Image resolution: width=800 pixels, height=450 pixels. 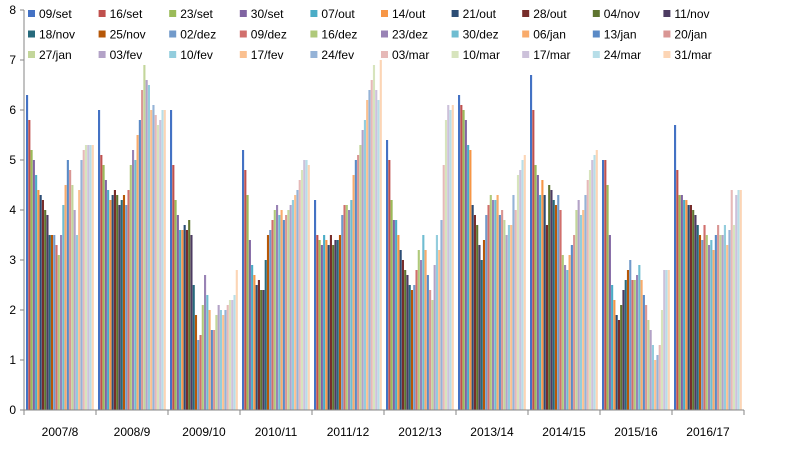 What do you see at coordinates (333, 35) in the screenshot?
I see `legend-item: 16/dez` at bounding box center [333, 35].